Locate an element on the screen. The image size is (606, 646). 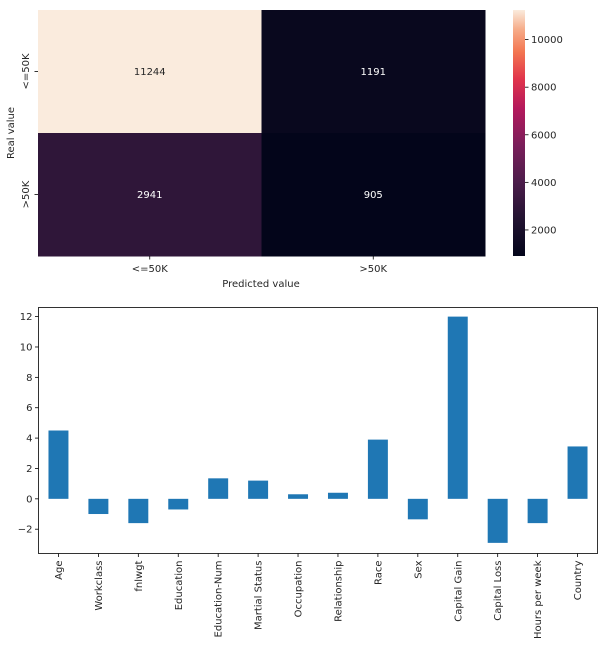
heatmap-cell-label: 2941 is located at coordinates (149, 195).